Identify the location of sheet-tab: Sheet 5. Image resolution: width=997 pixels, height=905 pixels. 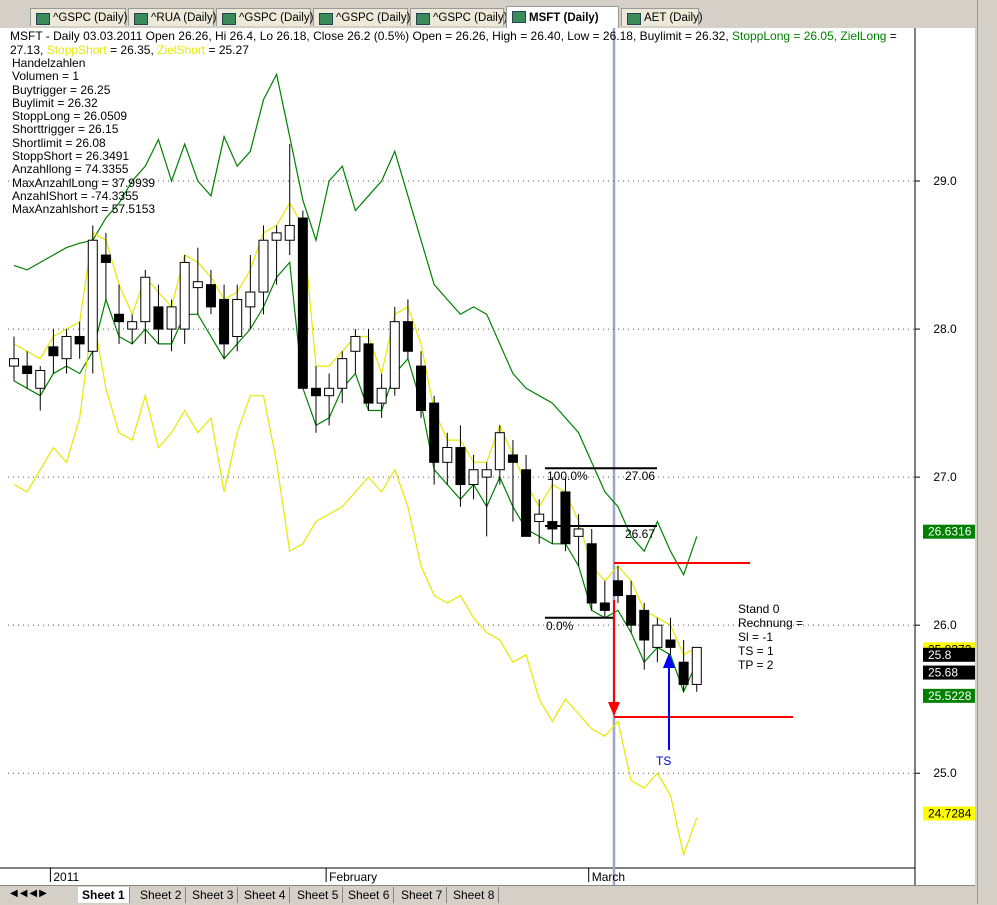
(318, 895).